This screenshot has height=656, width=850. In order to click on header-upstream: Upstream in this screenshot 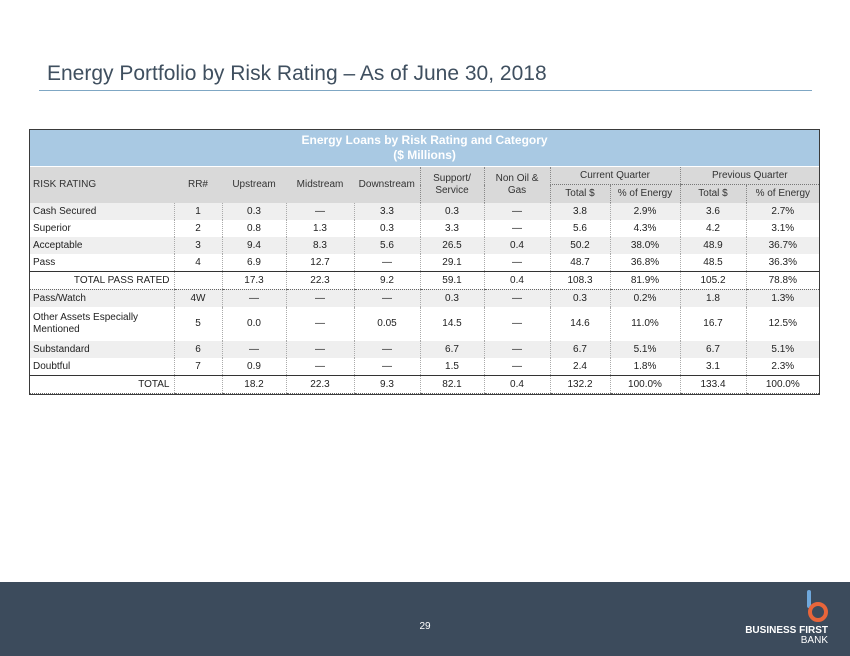, I will do `click(254, 184)`.